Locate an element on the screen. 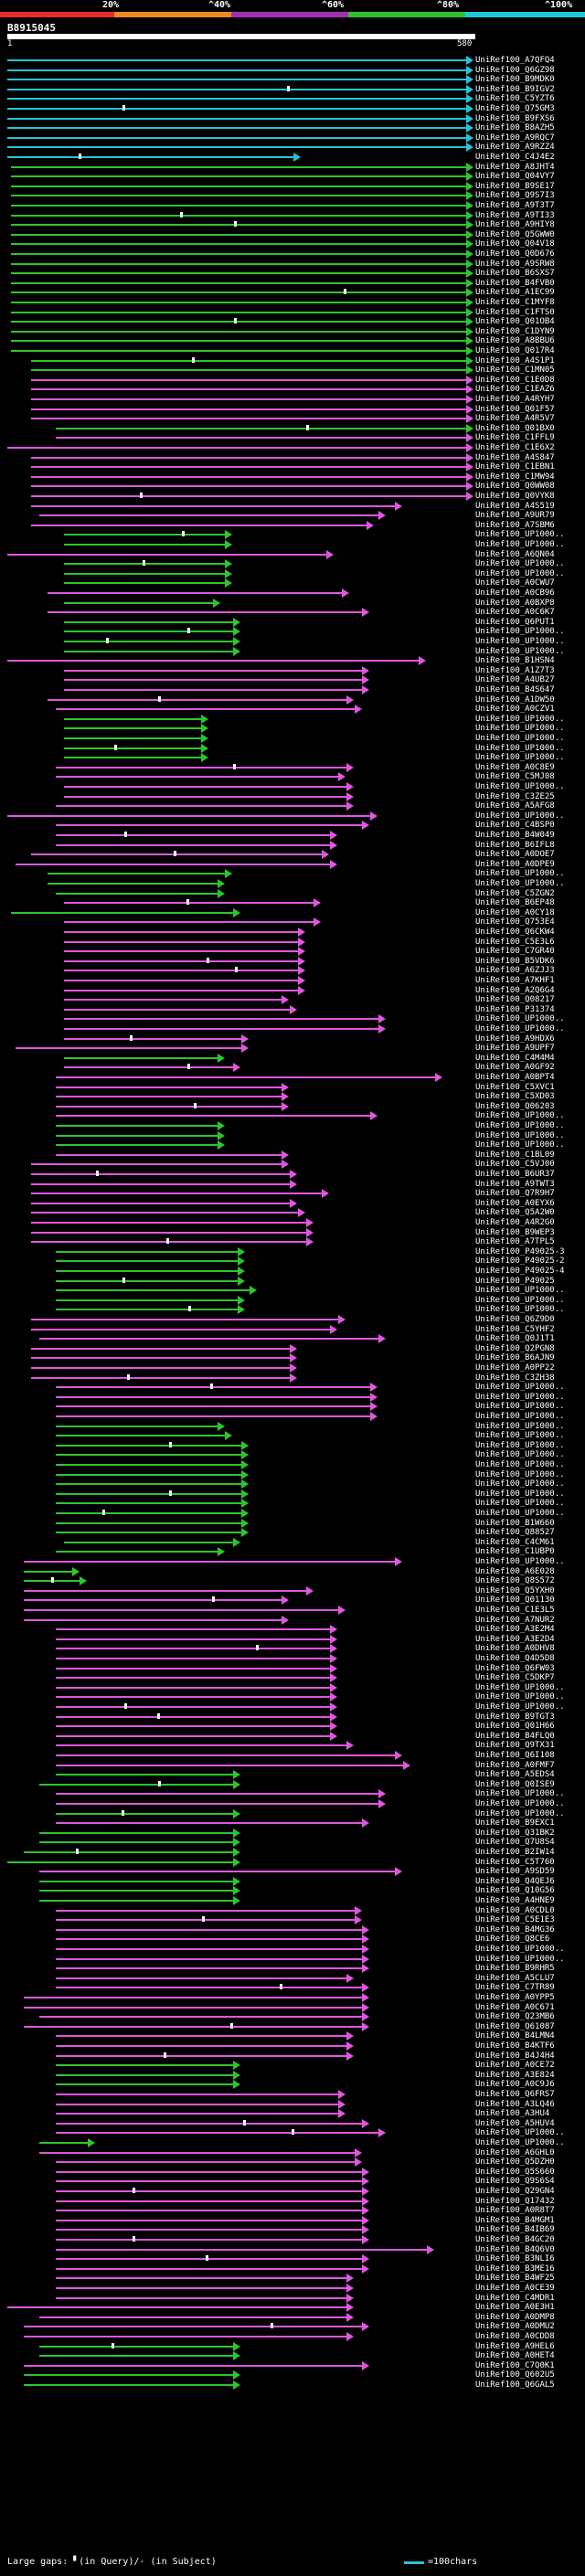  hit-accession: UniRef100_Q4QEJ6 is located at coordinates (515, 1881).